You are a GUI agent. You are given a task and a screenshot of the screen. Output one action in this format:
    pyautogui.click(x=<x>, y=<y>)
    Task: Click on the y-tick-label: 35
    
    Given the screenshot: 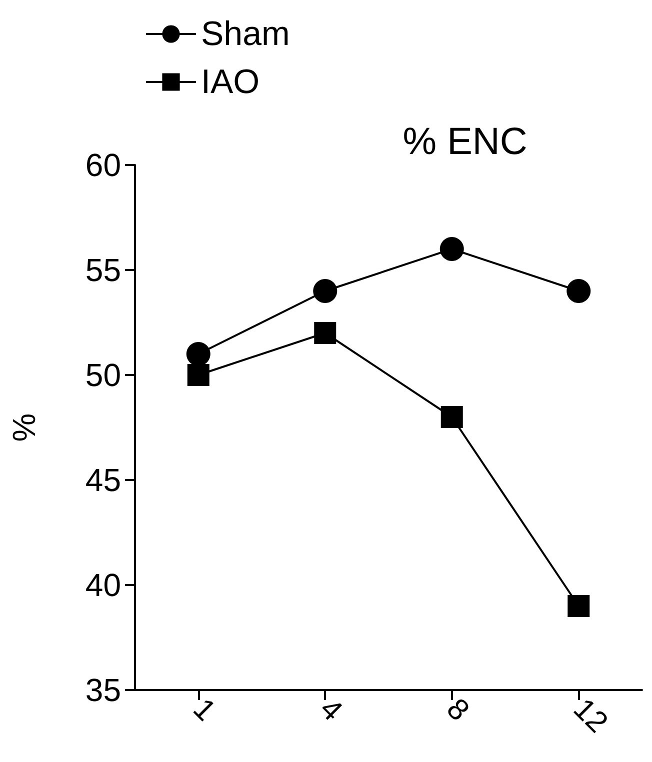 What is the action you would take?
    pyautogui.click(x=103, y=690)
    